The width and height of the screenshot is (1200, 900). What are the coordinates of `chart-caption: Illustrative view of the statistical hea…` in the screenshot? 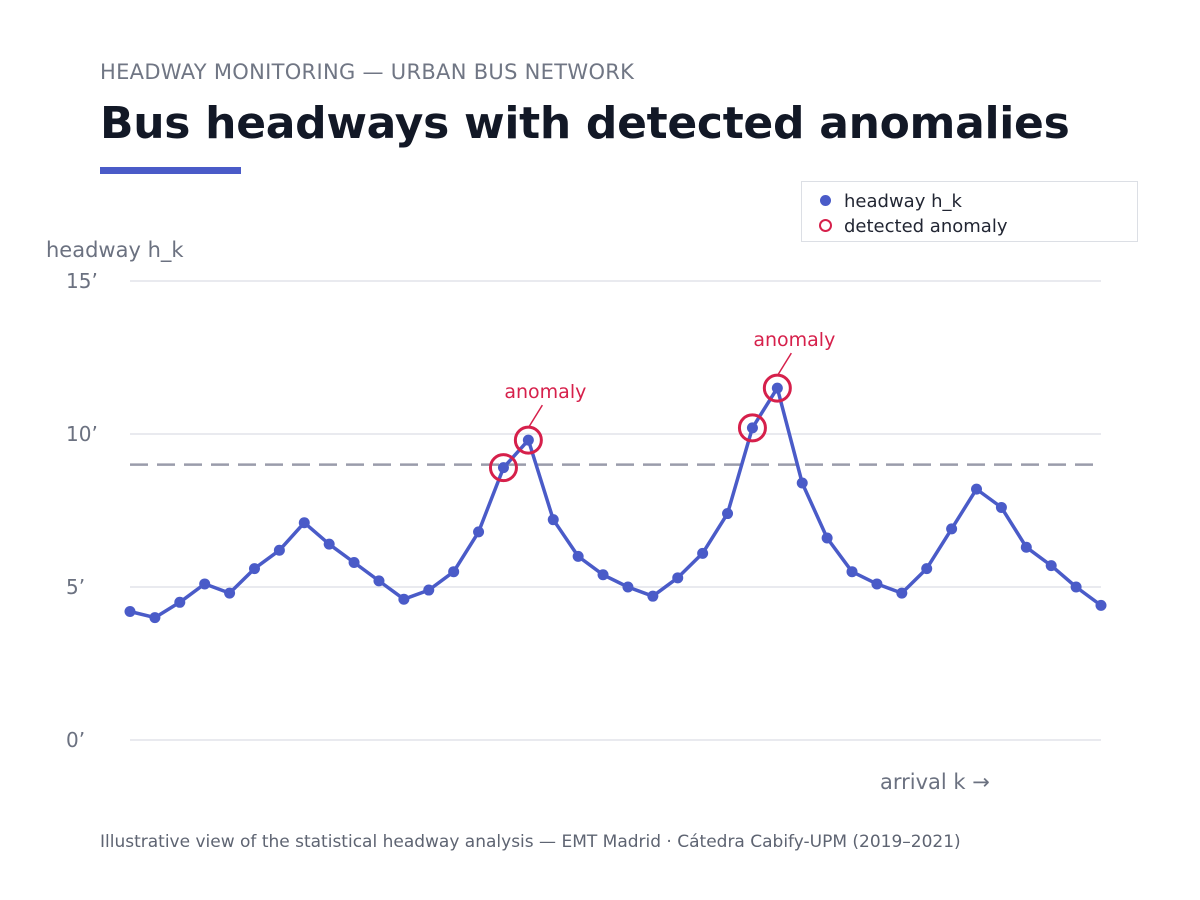 It's located at (530, 842).